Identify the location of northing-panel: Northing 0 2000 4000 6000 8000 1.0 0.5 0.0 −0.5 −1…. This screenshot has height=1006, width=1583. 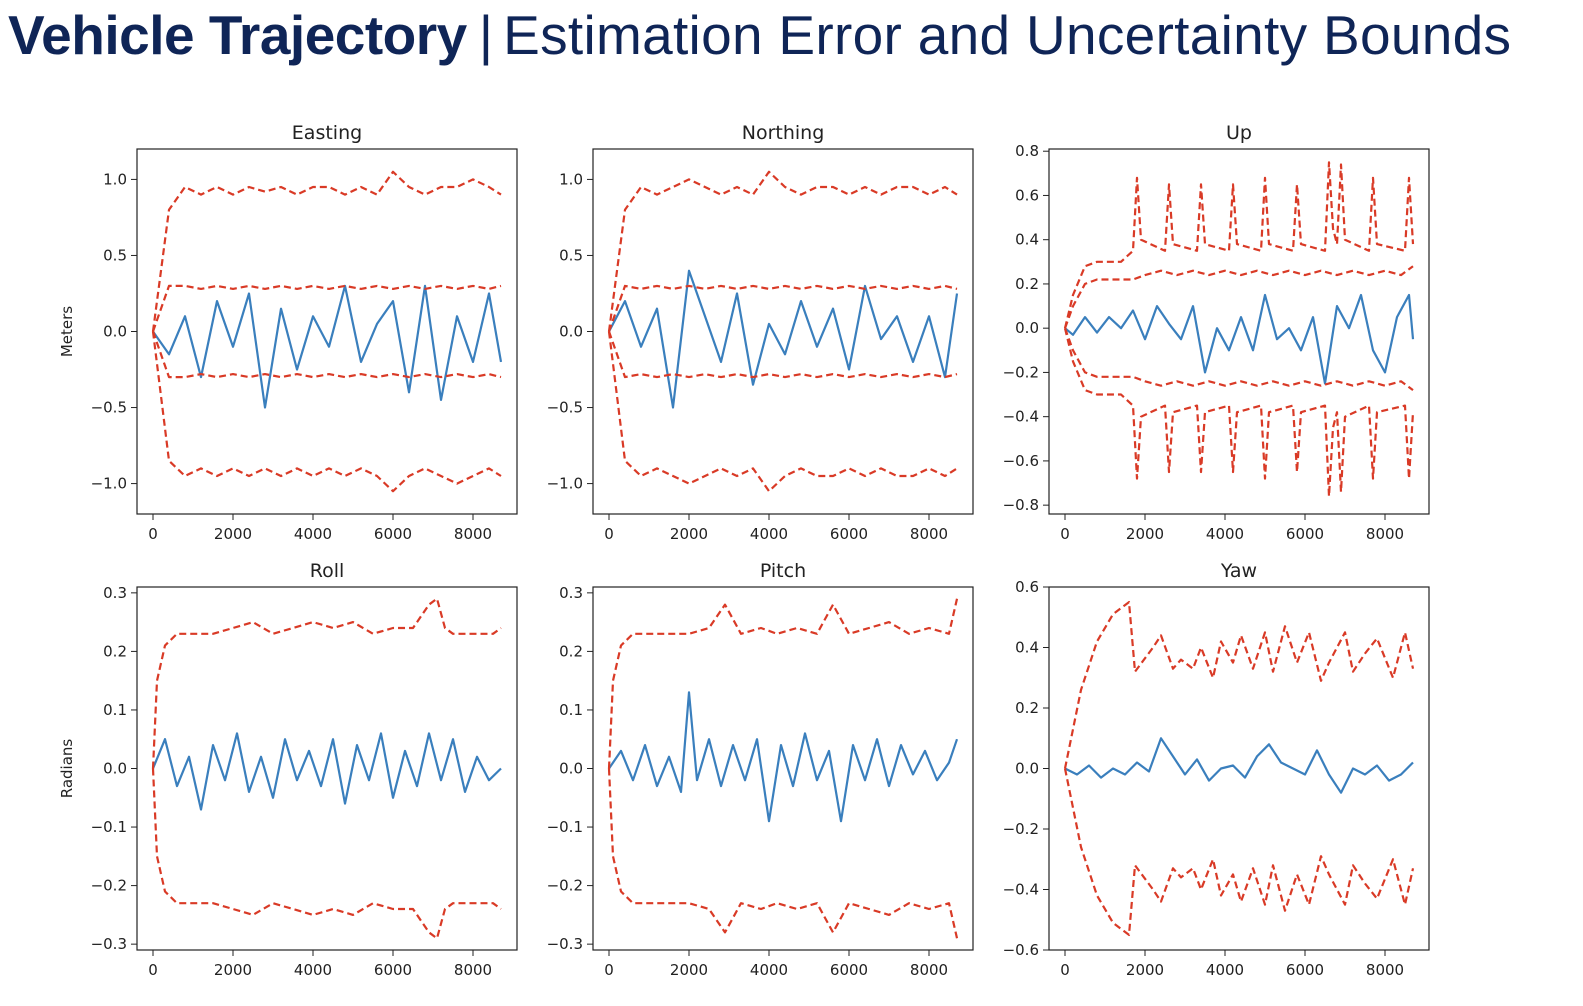
(760, 332).